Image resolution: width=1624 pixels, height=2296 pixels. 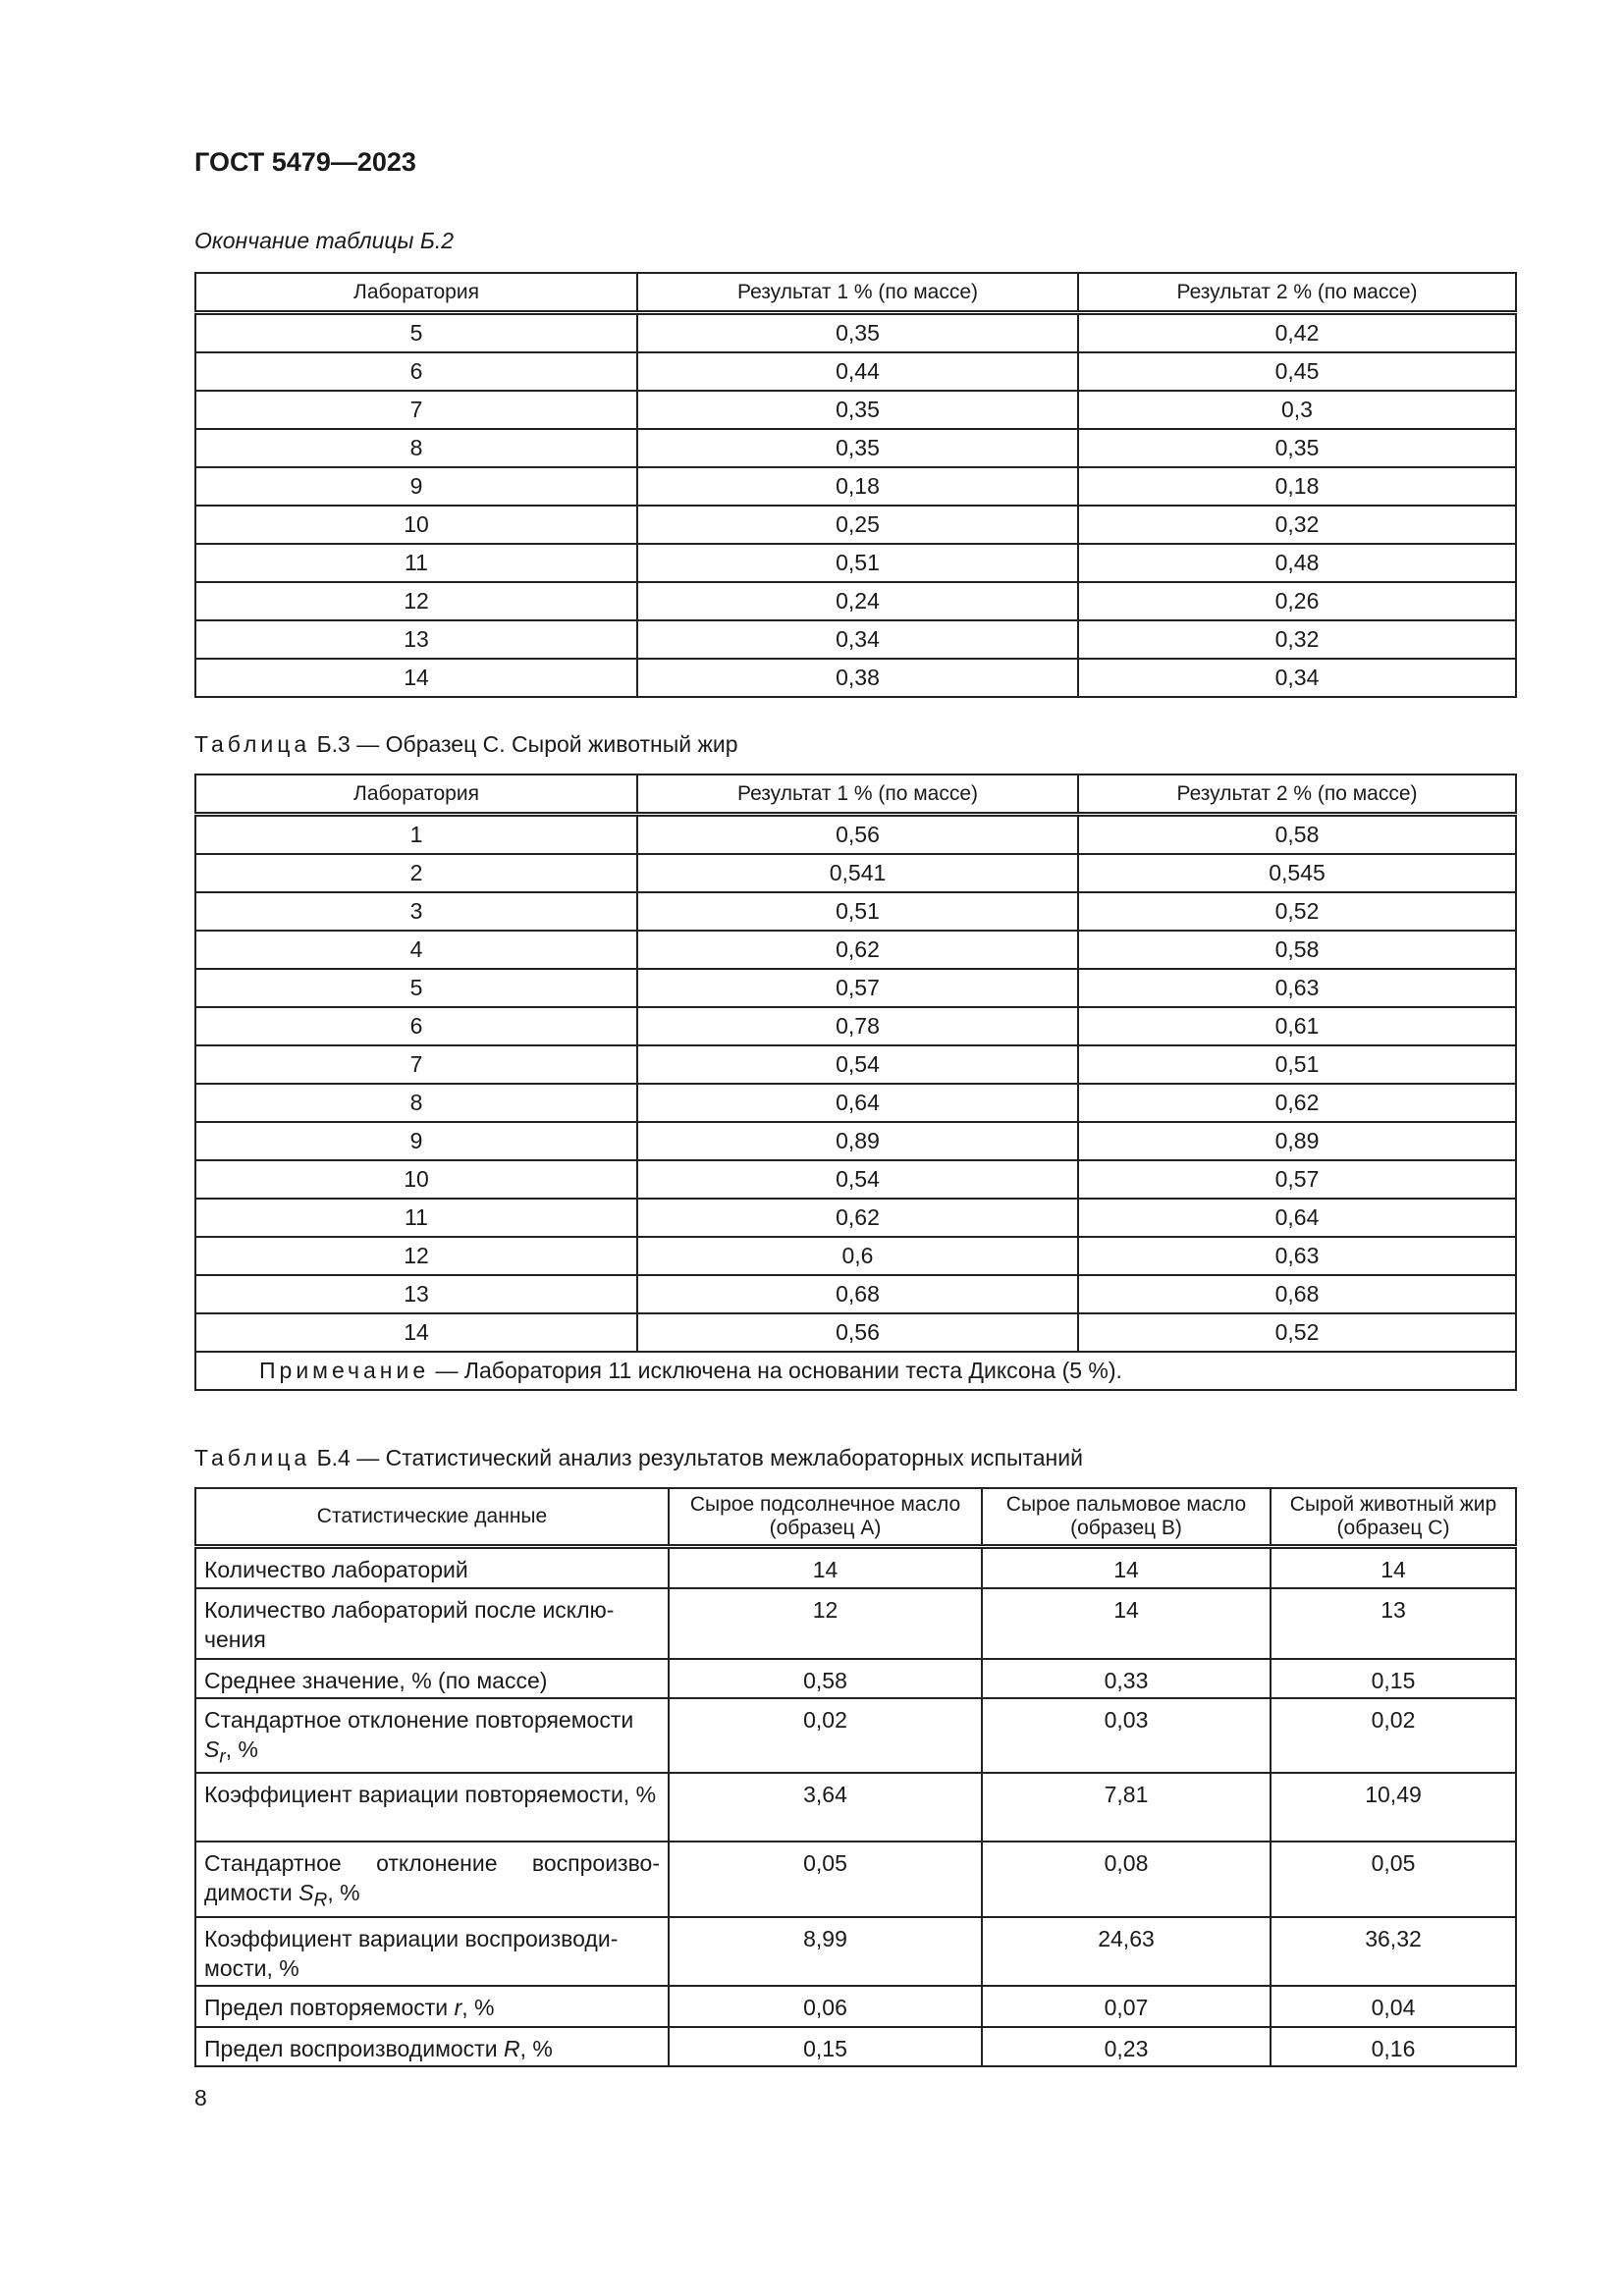 I want to click on table-cell: 0,35, so click(x=857, y=448).